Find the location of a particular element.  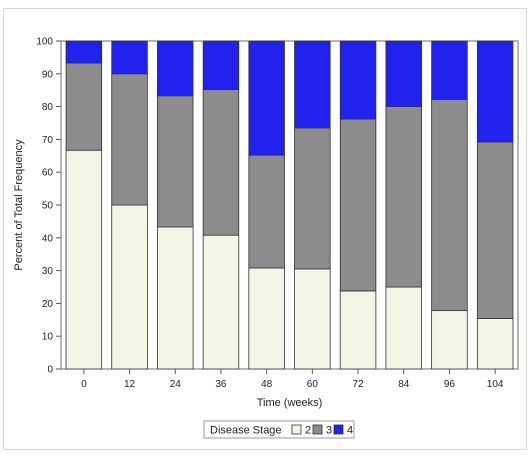

y-axis: 0 10 20 30 40 50 60 70 80 90 100 is located at coordinates (48, 206).